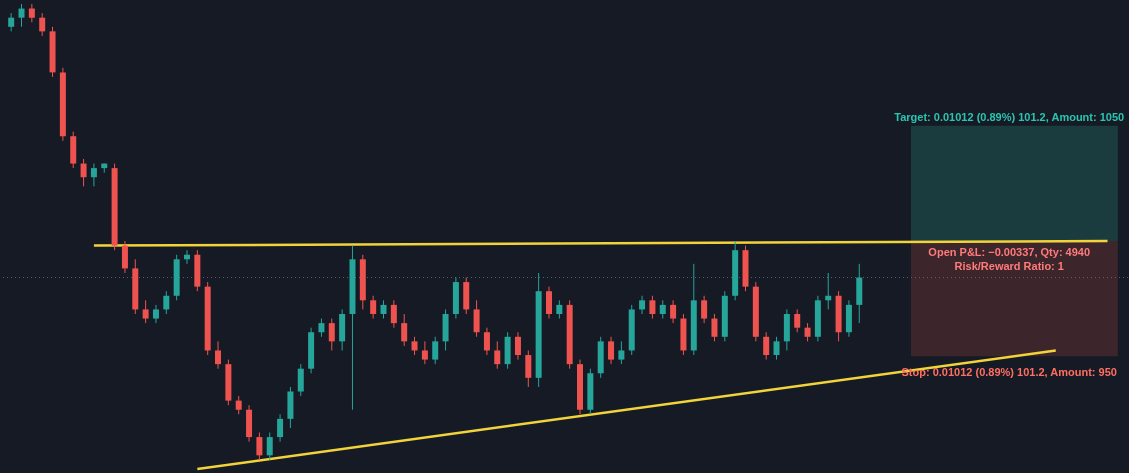 The height and width of the screenshot is (473, 1129). I want to click on annotation: Open P&L: −0.00337, Qty: 4940 Risk/Reward Ratio: 1, so click(1009, 259).